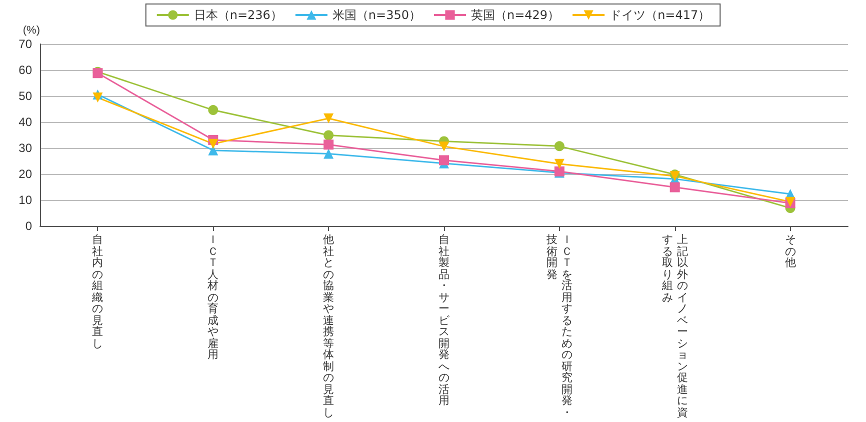  Describe the element at coordinates (25, 122) in the screenshot. I see `y-tick-label: 40` at that location.